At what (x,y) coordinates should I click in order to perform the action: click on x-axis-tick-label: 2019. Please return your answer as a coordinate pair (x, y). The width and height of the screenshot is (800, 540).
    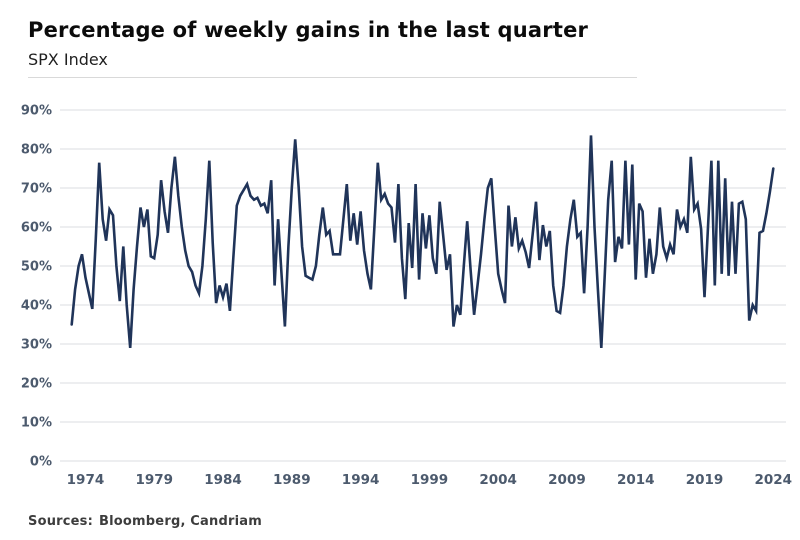
    Looking at the image, I should click on (705, 480).